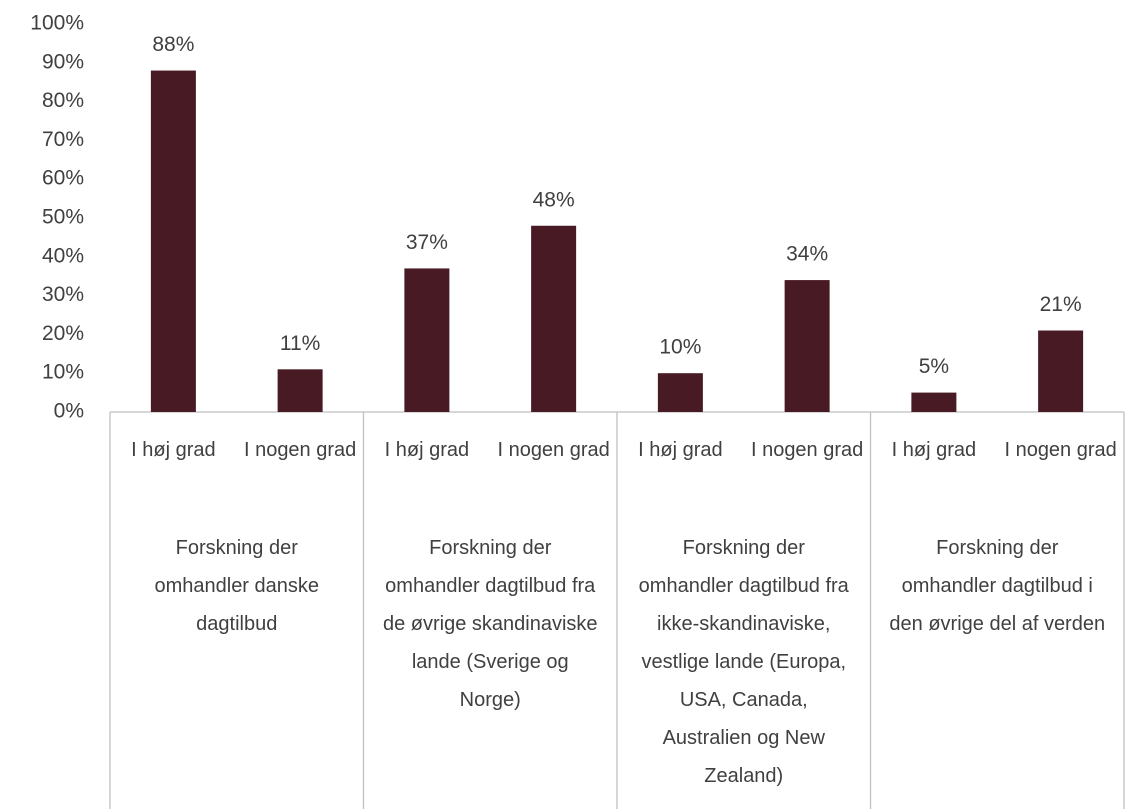 The height and width of the screenshot is (809, 1125). What do you see at coordinates (63, 255) in the screenshot?
I see `y-tick-label: 40%` at bounding box center [63, 255].